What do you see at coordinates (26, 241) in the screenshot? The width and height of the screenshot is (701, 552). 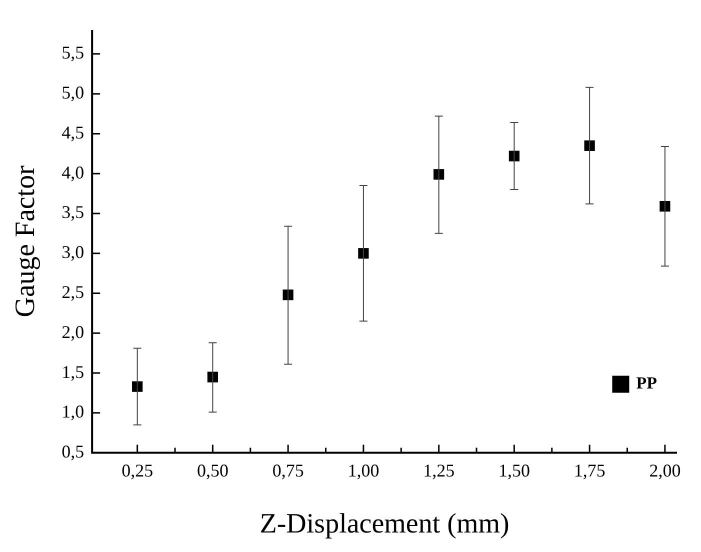 I see `y-axis-title: Gauge Factor` at bounding box center [26, 241].